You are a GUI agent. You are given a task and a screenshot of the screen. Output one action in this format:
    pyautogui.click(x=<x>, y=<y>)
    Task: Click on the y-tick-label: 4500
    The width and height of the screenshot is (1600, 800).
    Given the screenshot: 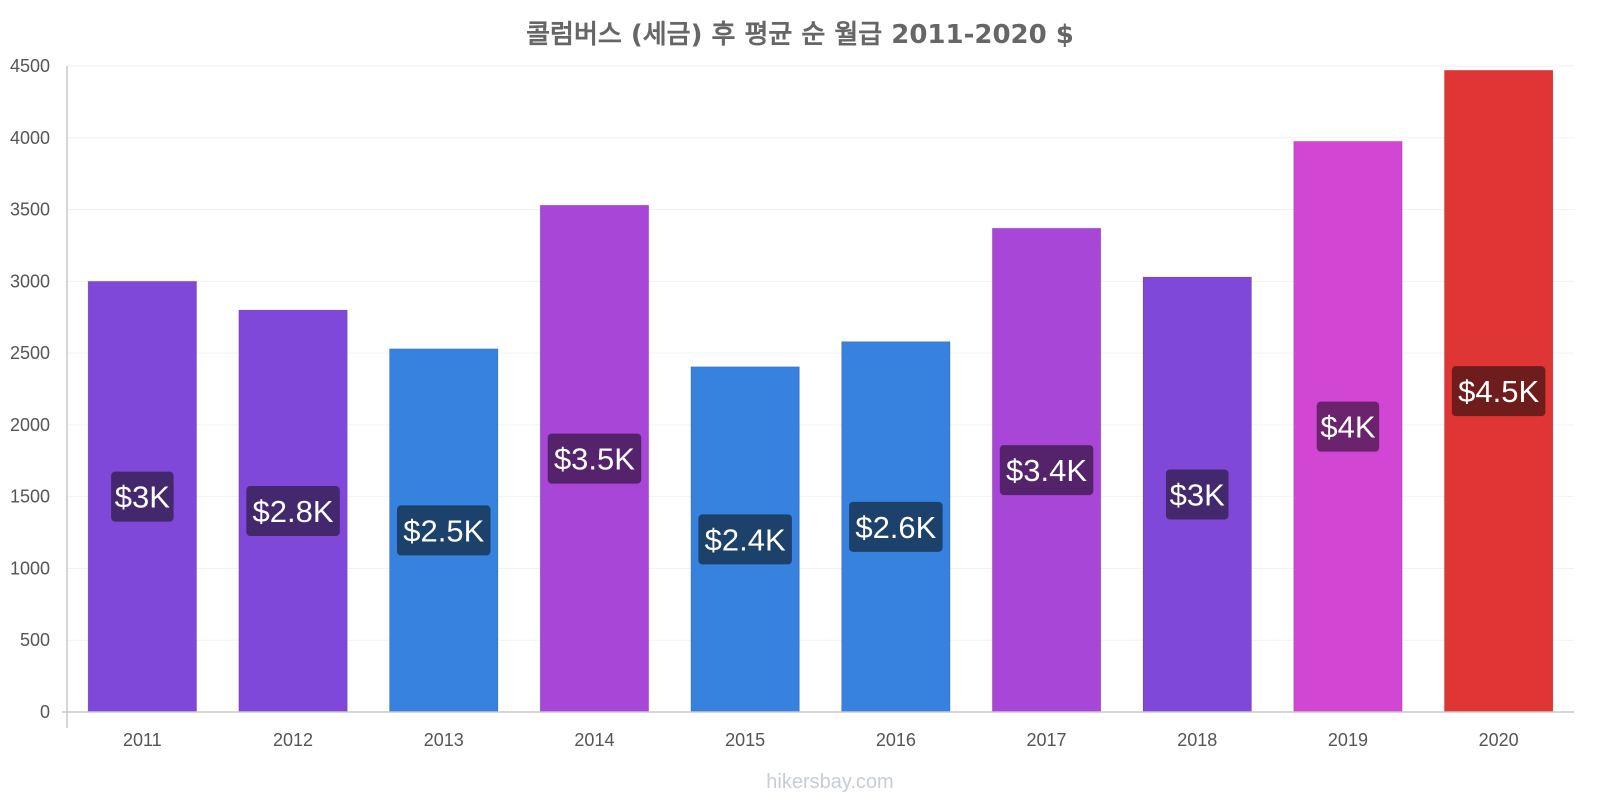 What is the action you would take?
    pyautogui.click(x=30, y=66)
    